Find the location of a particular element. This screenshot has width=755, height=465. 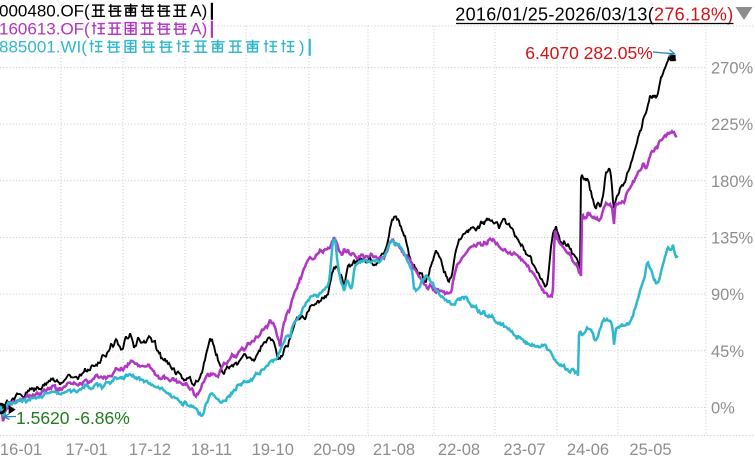

svg-text: 90% is located at coordinates (727, 295).